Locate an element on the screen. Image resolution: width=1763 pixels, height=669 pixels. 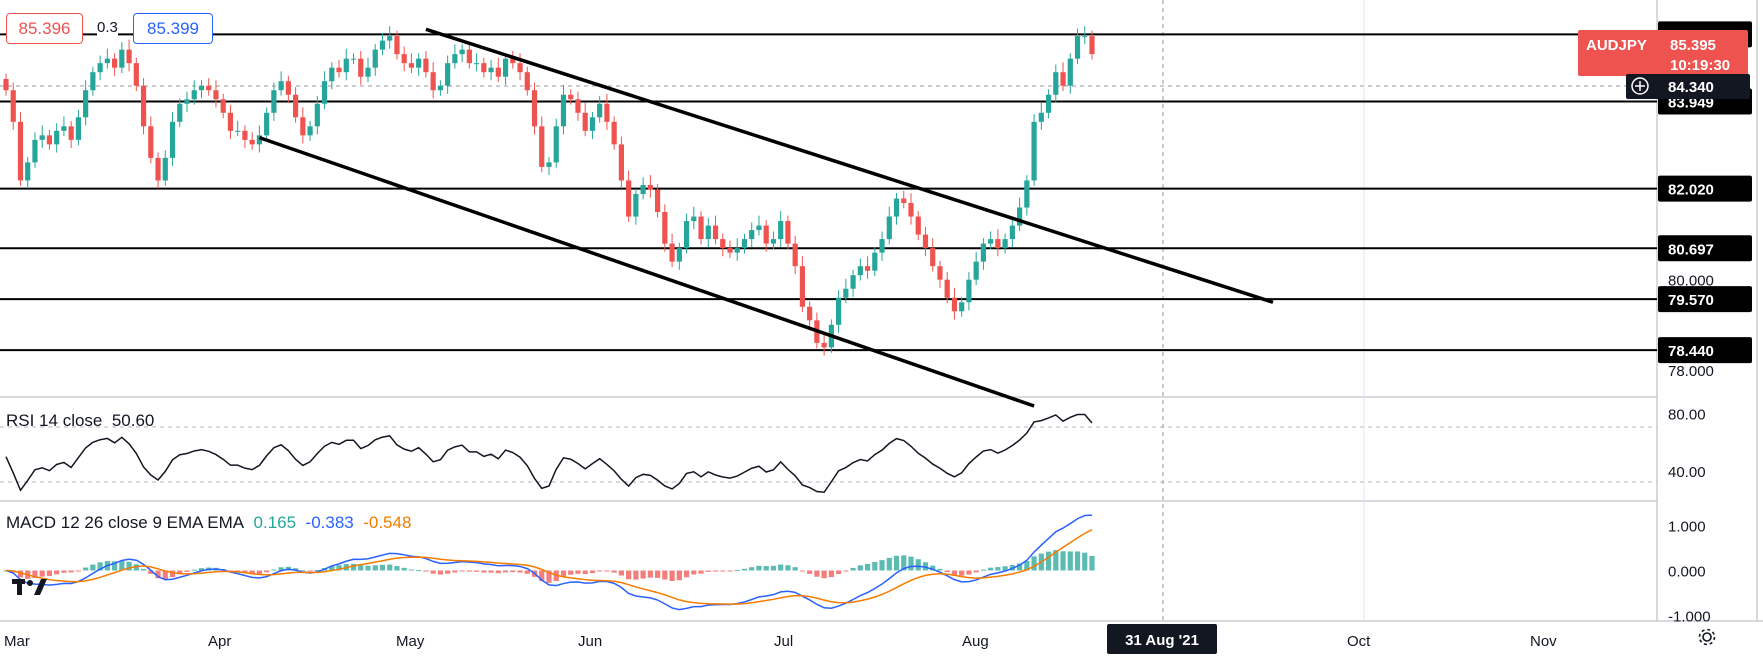
ask-price-box: 85.399 is located at coordinates (173, 28).